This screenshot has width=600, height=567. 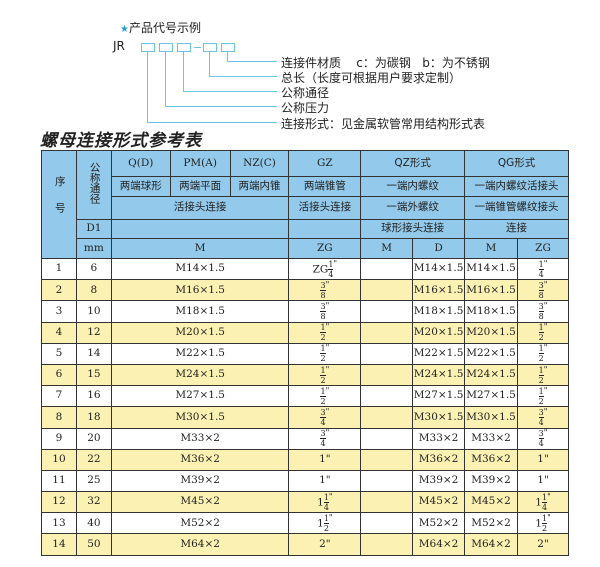 What do you see at coordinates (325, 544) in the screenshot?
I see `cell-zg: 2"` at bounding box center [325, 544].